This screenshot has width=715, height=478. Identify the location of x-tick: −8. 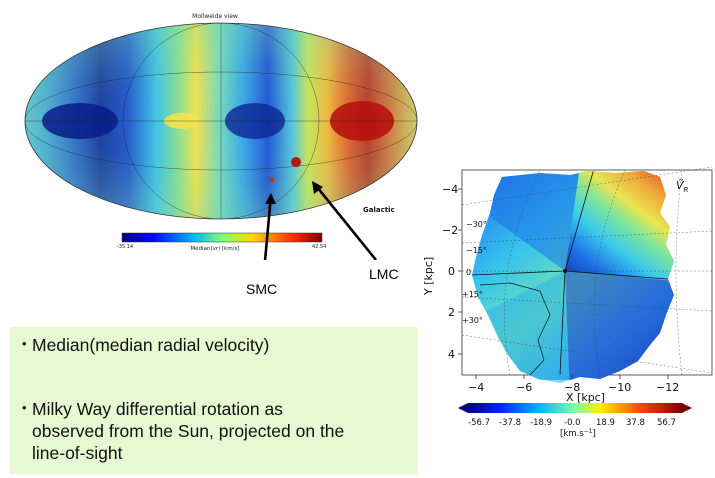
(572, 387).